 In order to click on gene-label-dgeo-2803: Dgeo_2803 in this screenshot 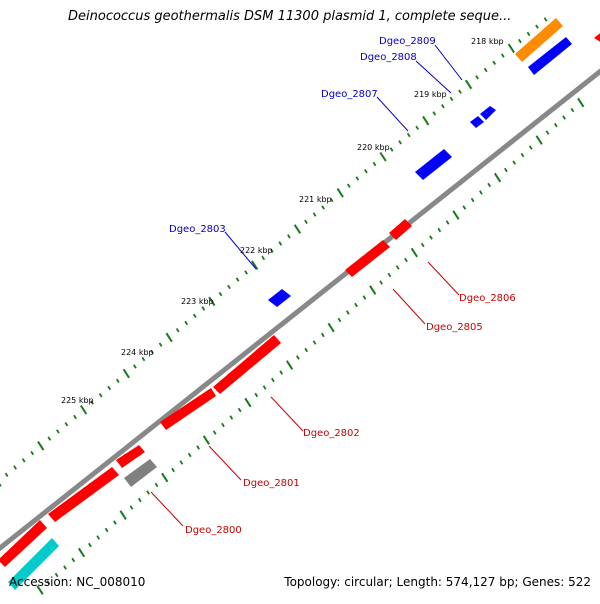, I will do `click(197, 229)`.